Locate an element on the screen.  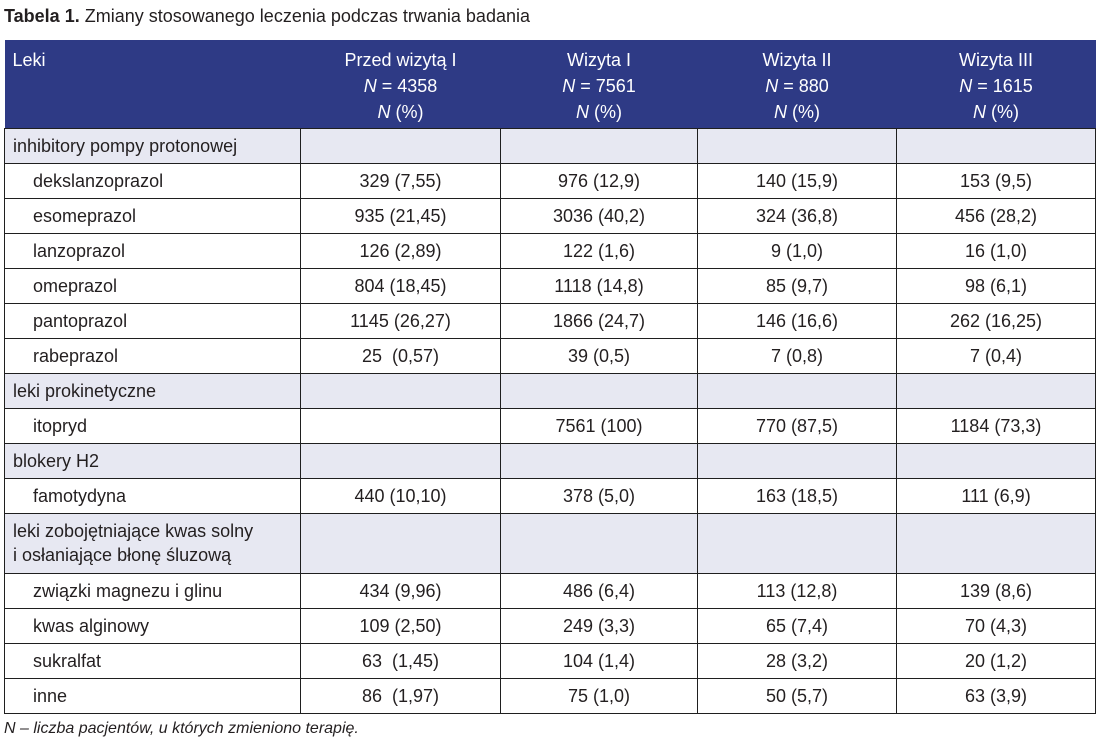
drug-name: kwas alginowy is located at coordinates (152, 625).